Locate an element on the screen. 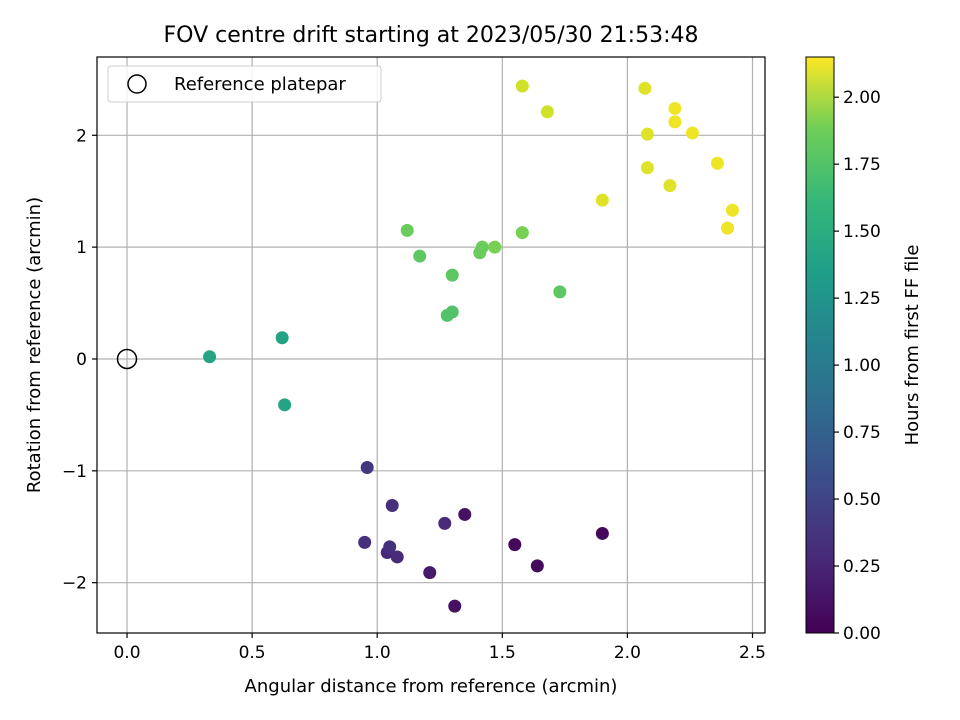 The height and width of the screenshot is (720, 960). colorbar-label: Hours from first FF file is located at coordinates (912, 345).